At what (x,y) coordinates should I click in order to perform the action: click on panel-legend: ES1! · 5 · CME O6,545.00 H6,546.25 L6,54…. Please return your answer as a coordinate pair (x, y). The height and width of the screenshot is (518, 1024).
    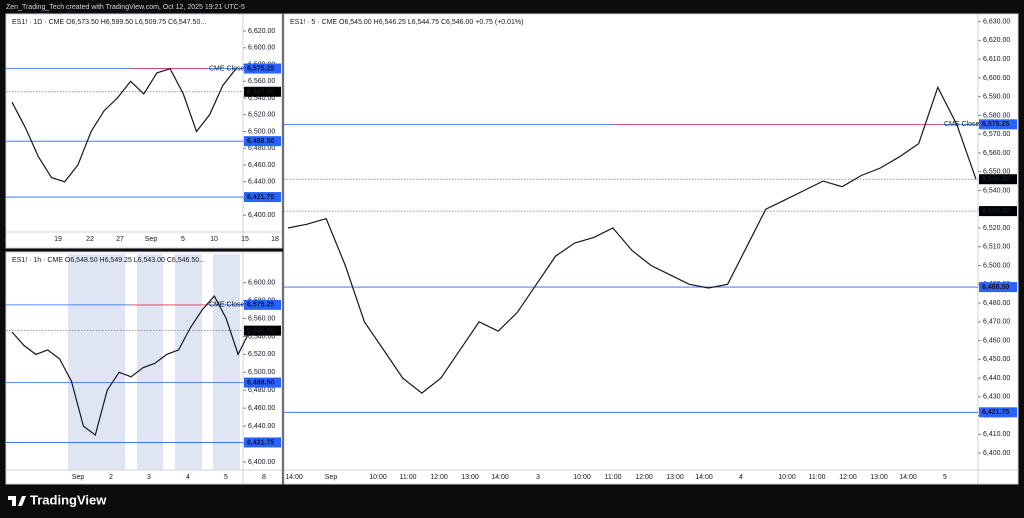
    Looking at the image, I should click on (407, 22).